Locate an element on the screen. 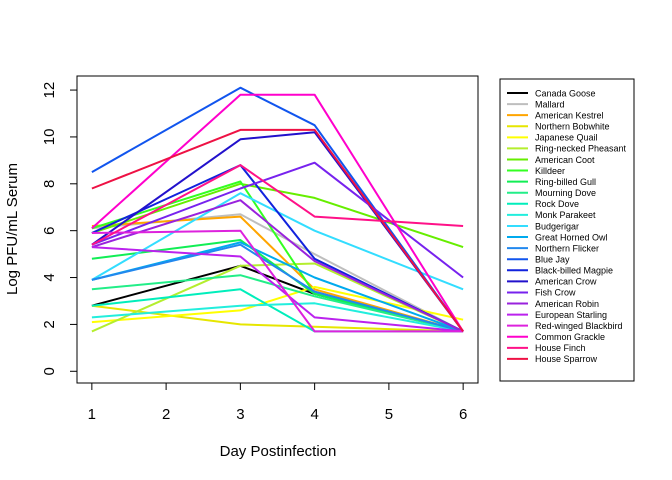  legend-label: Killdeer is located at coordinates (550, 171).